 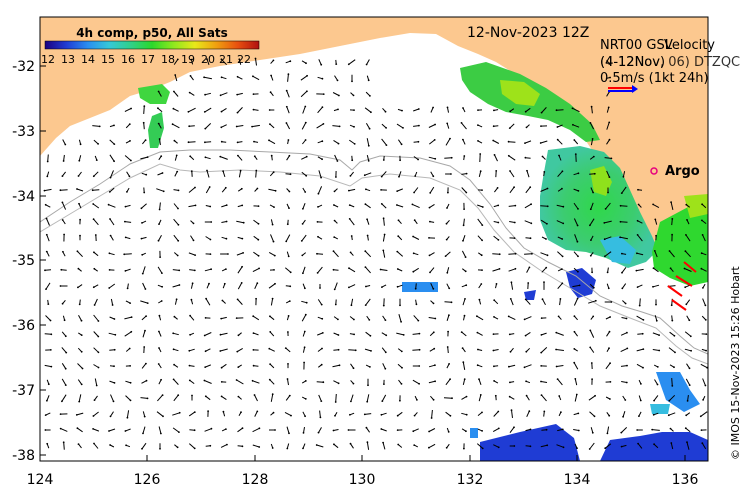 What do you see at coordinates (188, 59) in the screenshot?
I see `colorbar-tick: 19` at bounding box center [188, 59].